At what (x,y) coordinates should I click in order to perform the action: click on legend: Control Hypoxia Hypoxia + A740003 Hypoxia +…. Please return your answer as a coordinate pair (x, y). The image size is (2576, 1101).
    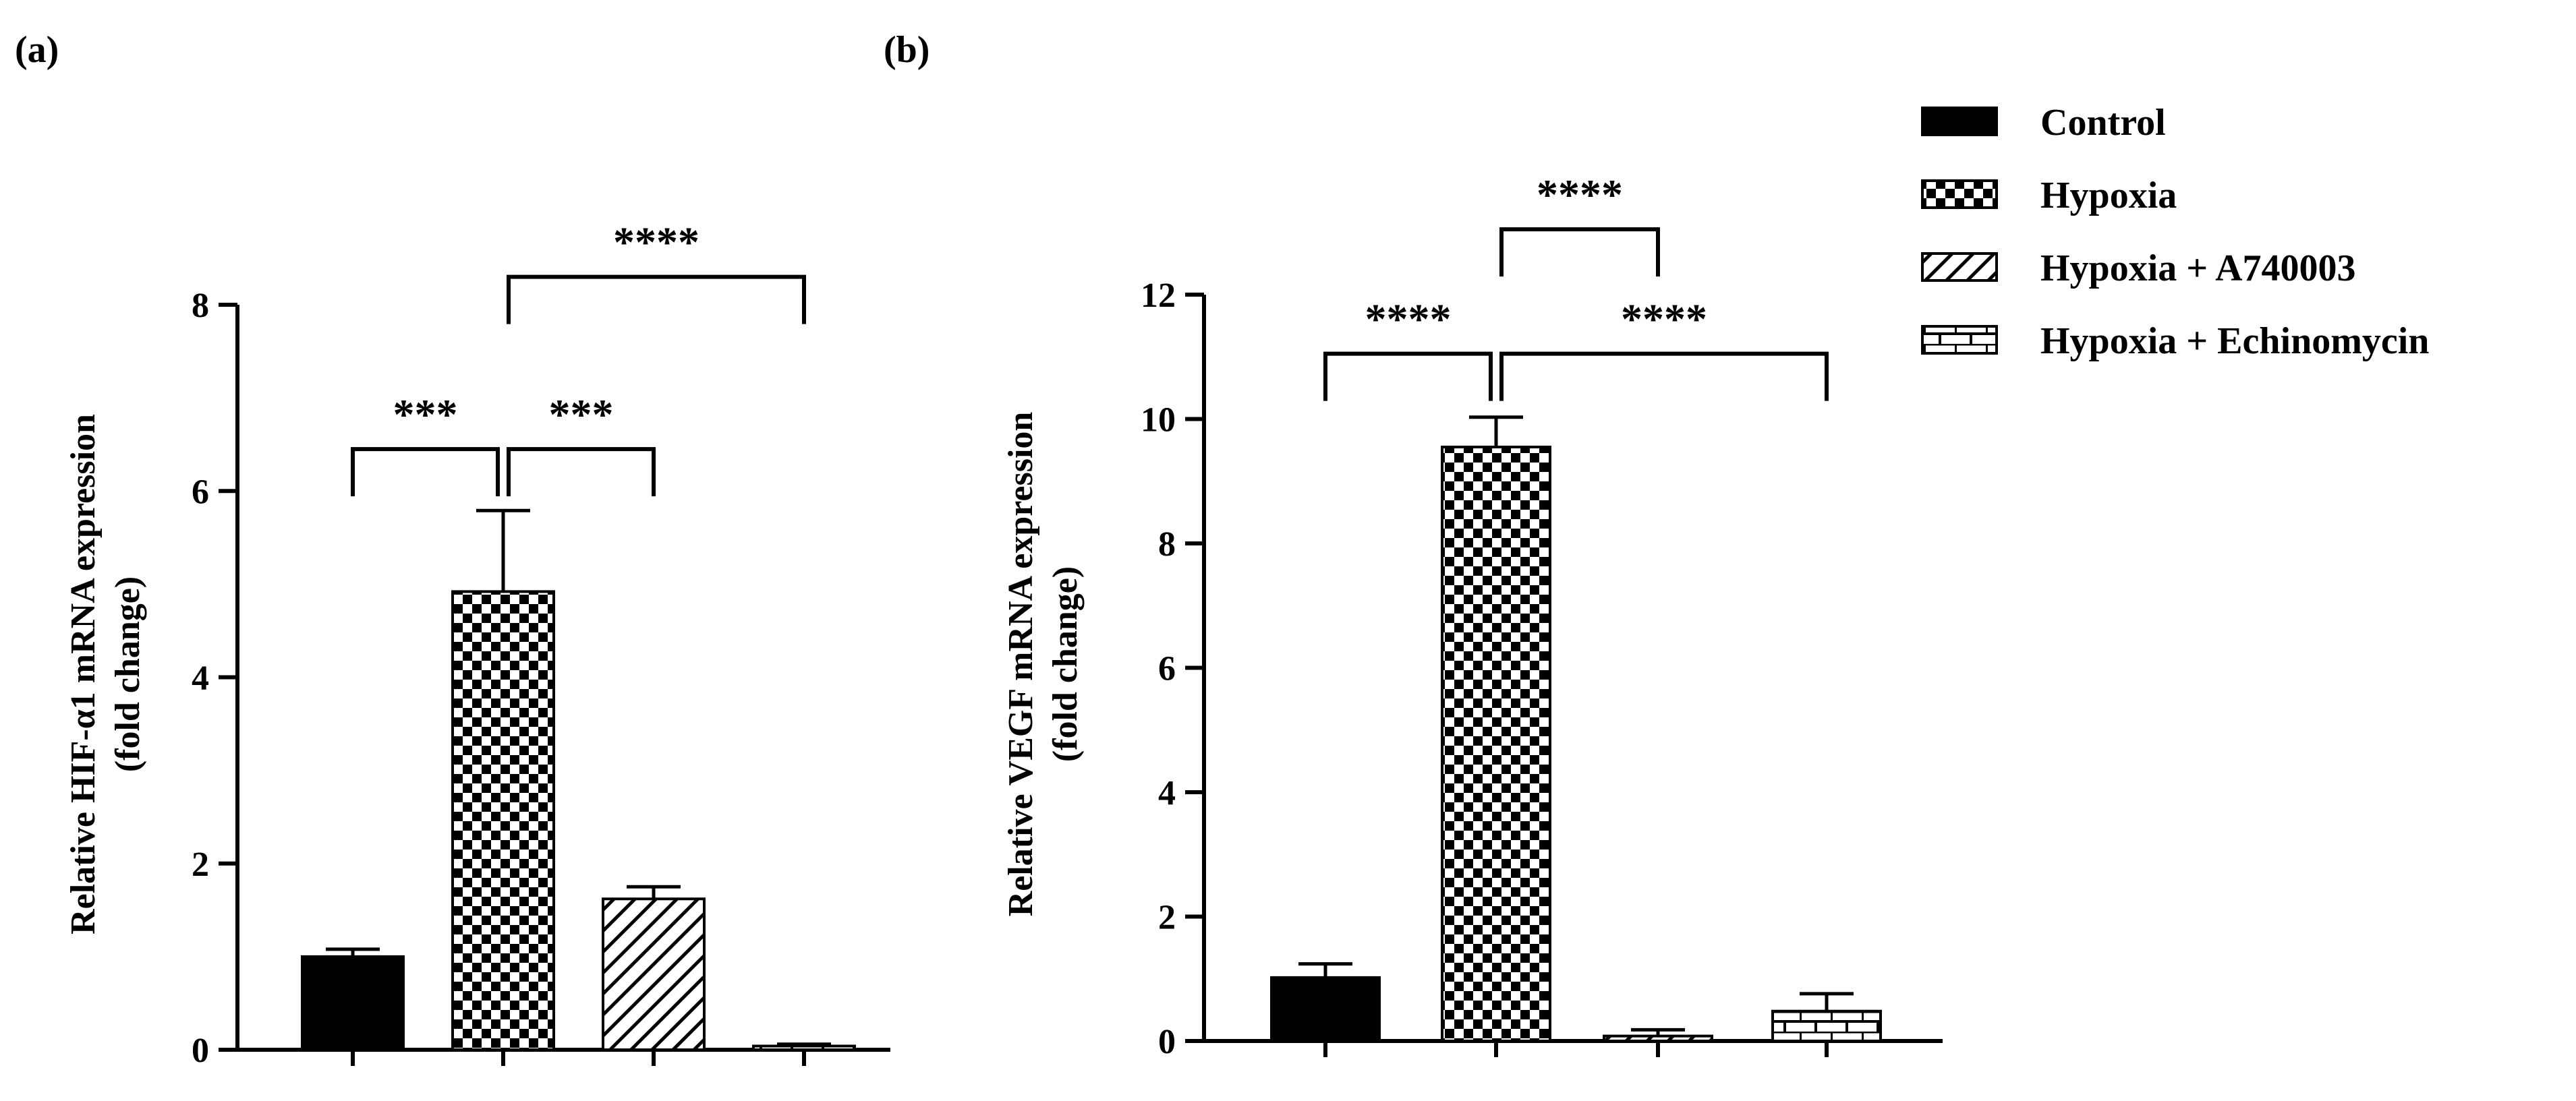
    Looking at the image, I should click on (2175, 232).